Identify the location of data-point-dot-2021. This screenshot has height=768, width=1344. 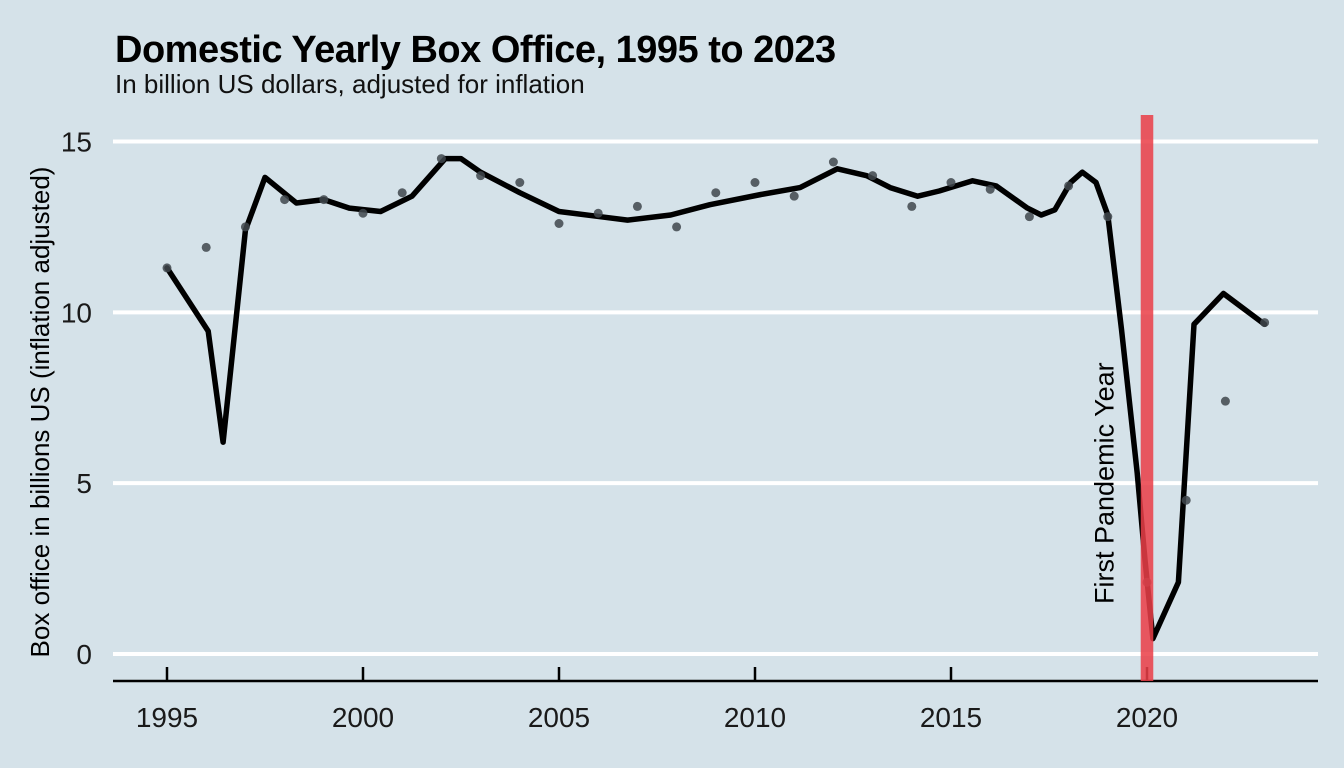
(1186, 500).